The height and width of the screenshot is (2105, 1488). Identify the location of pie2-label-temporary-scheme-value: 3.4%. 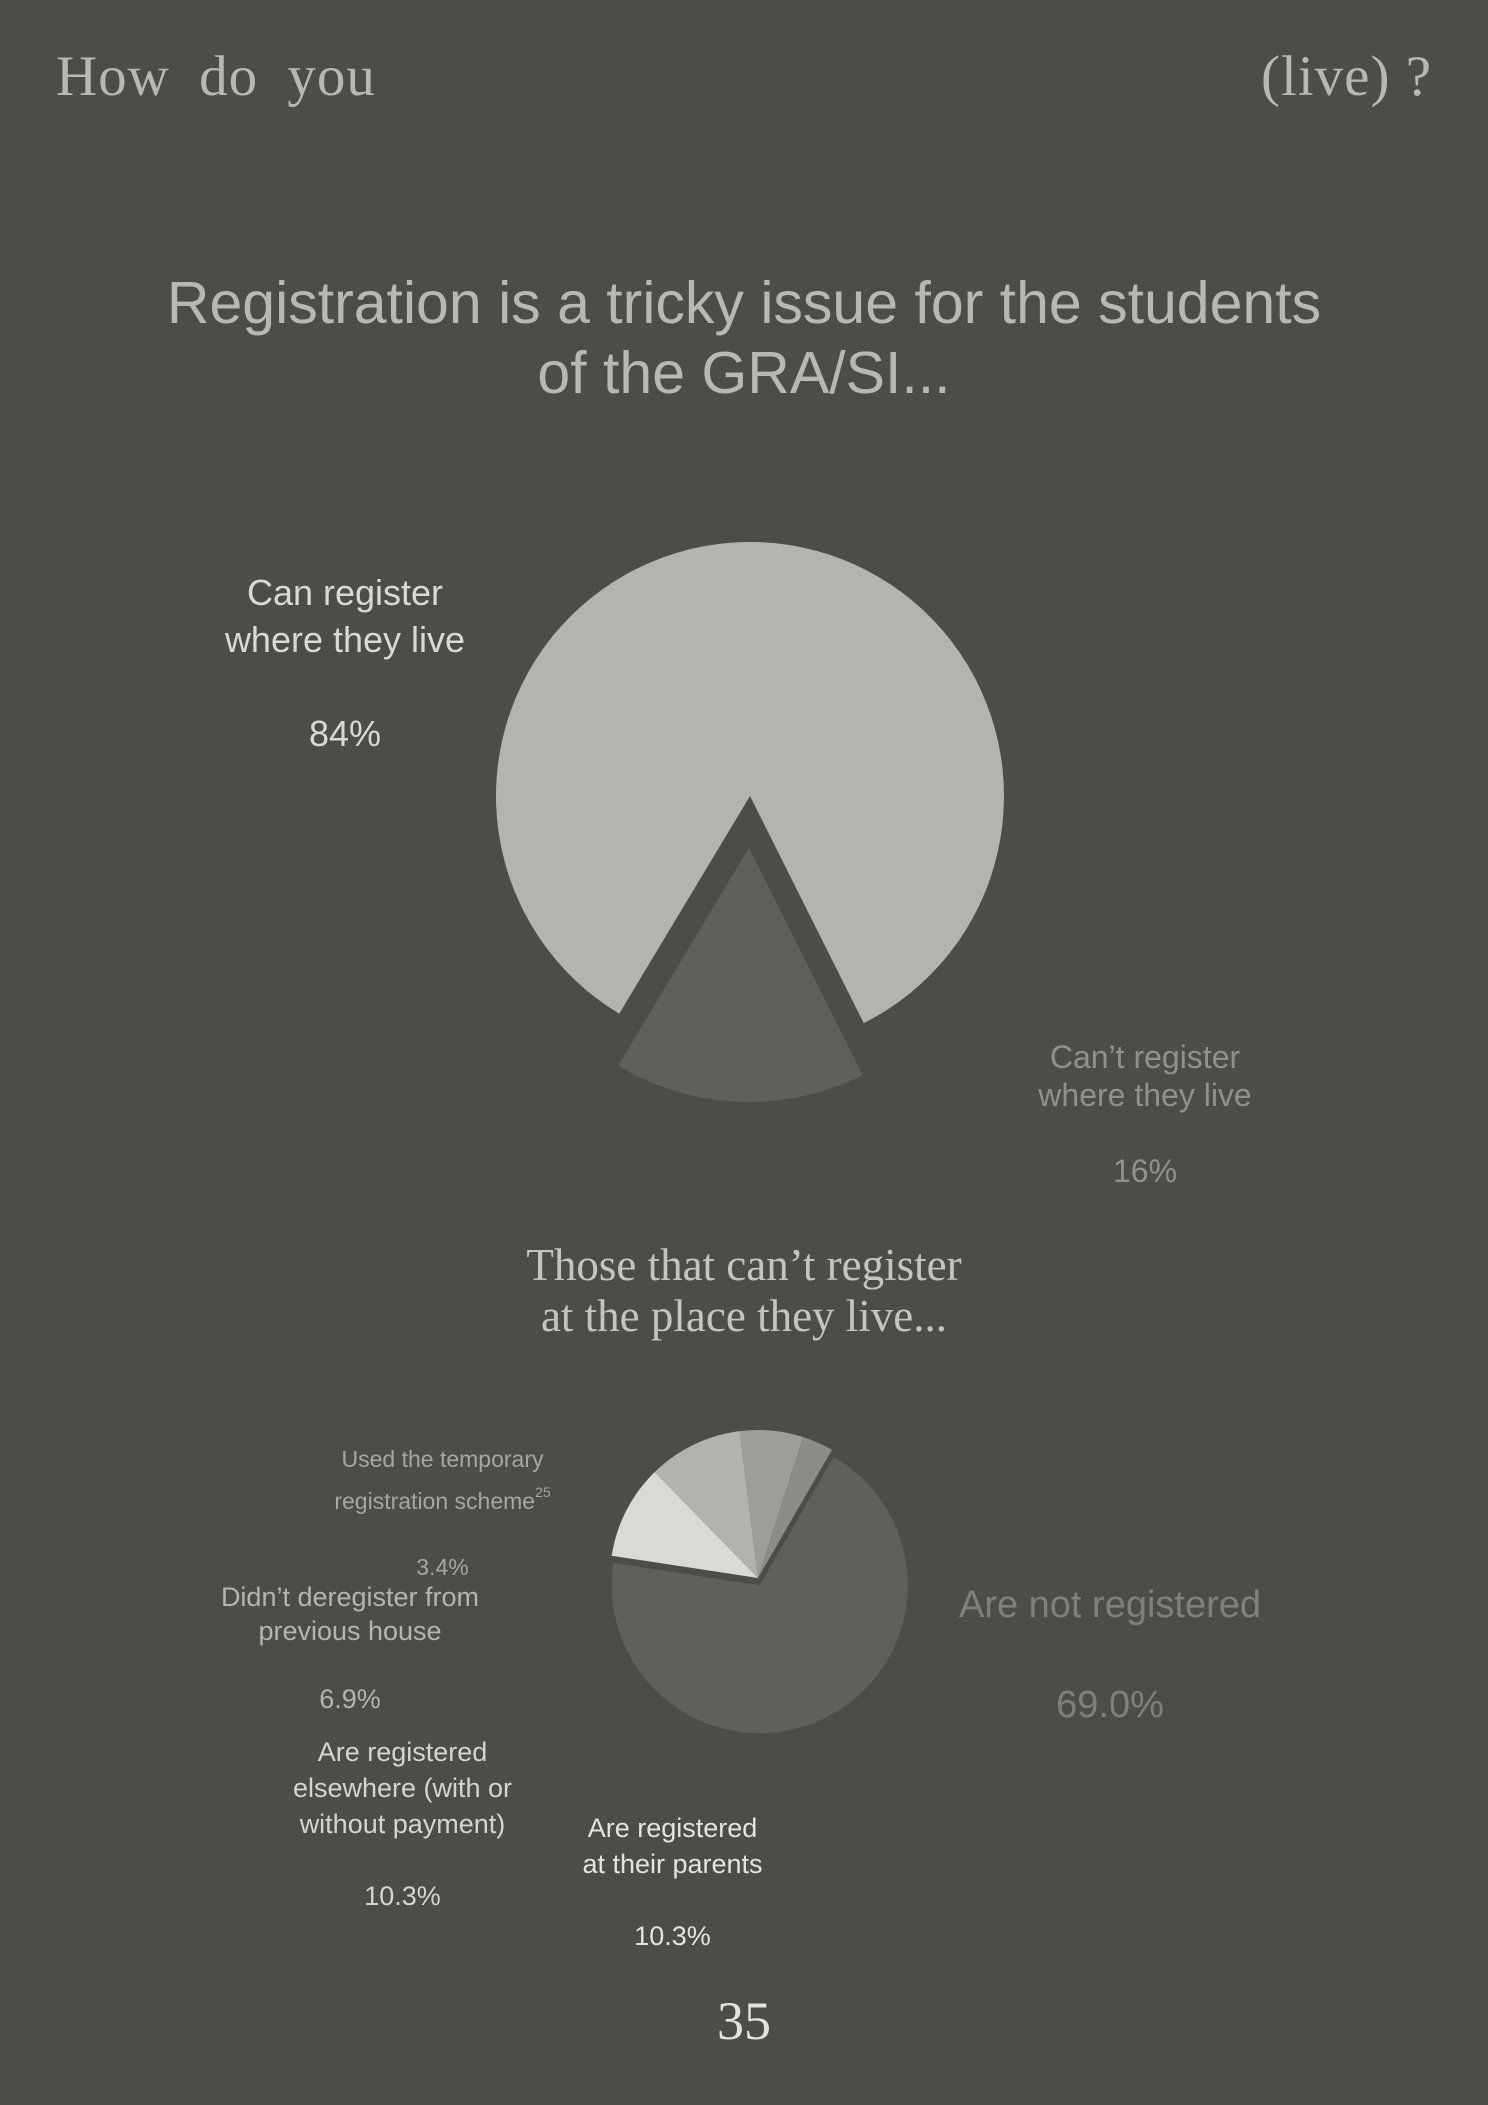
(442, 1567).